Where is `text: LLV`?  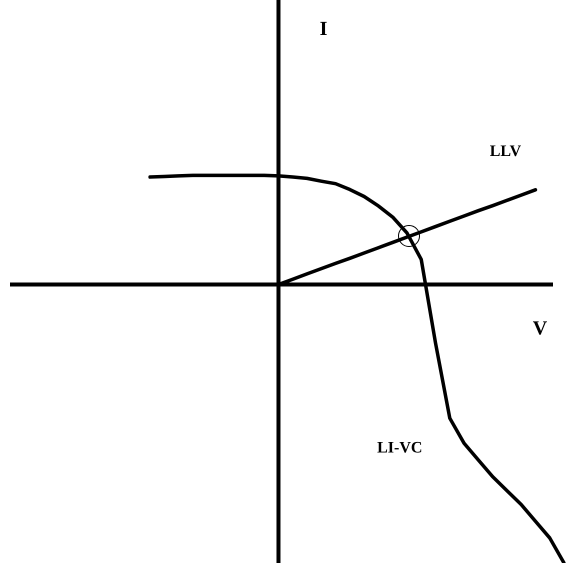 text: LLV is located at coordinates (506, 151).